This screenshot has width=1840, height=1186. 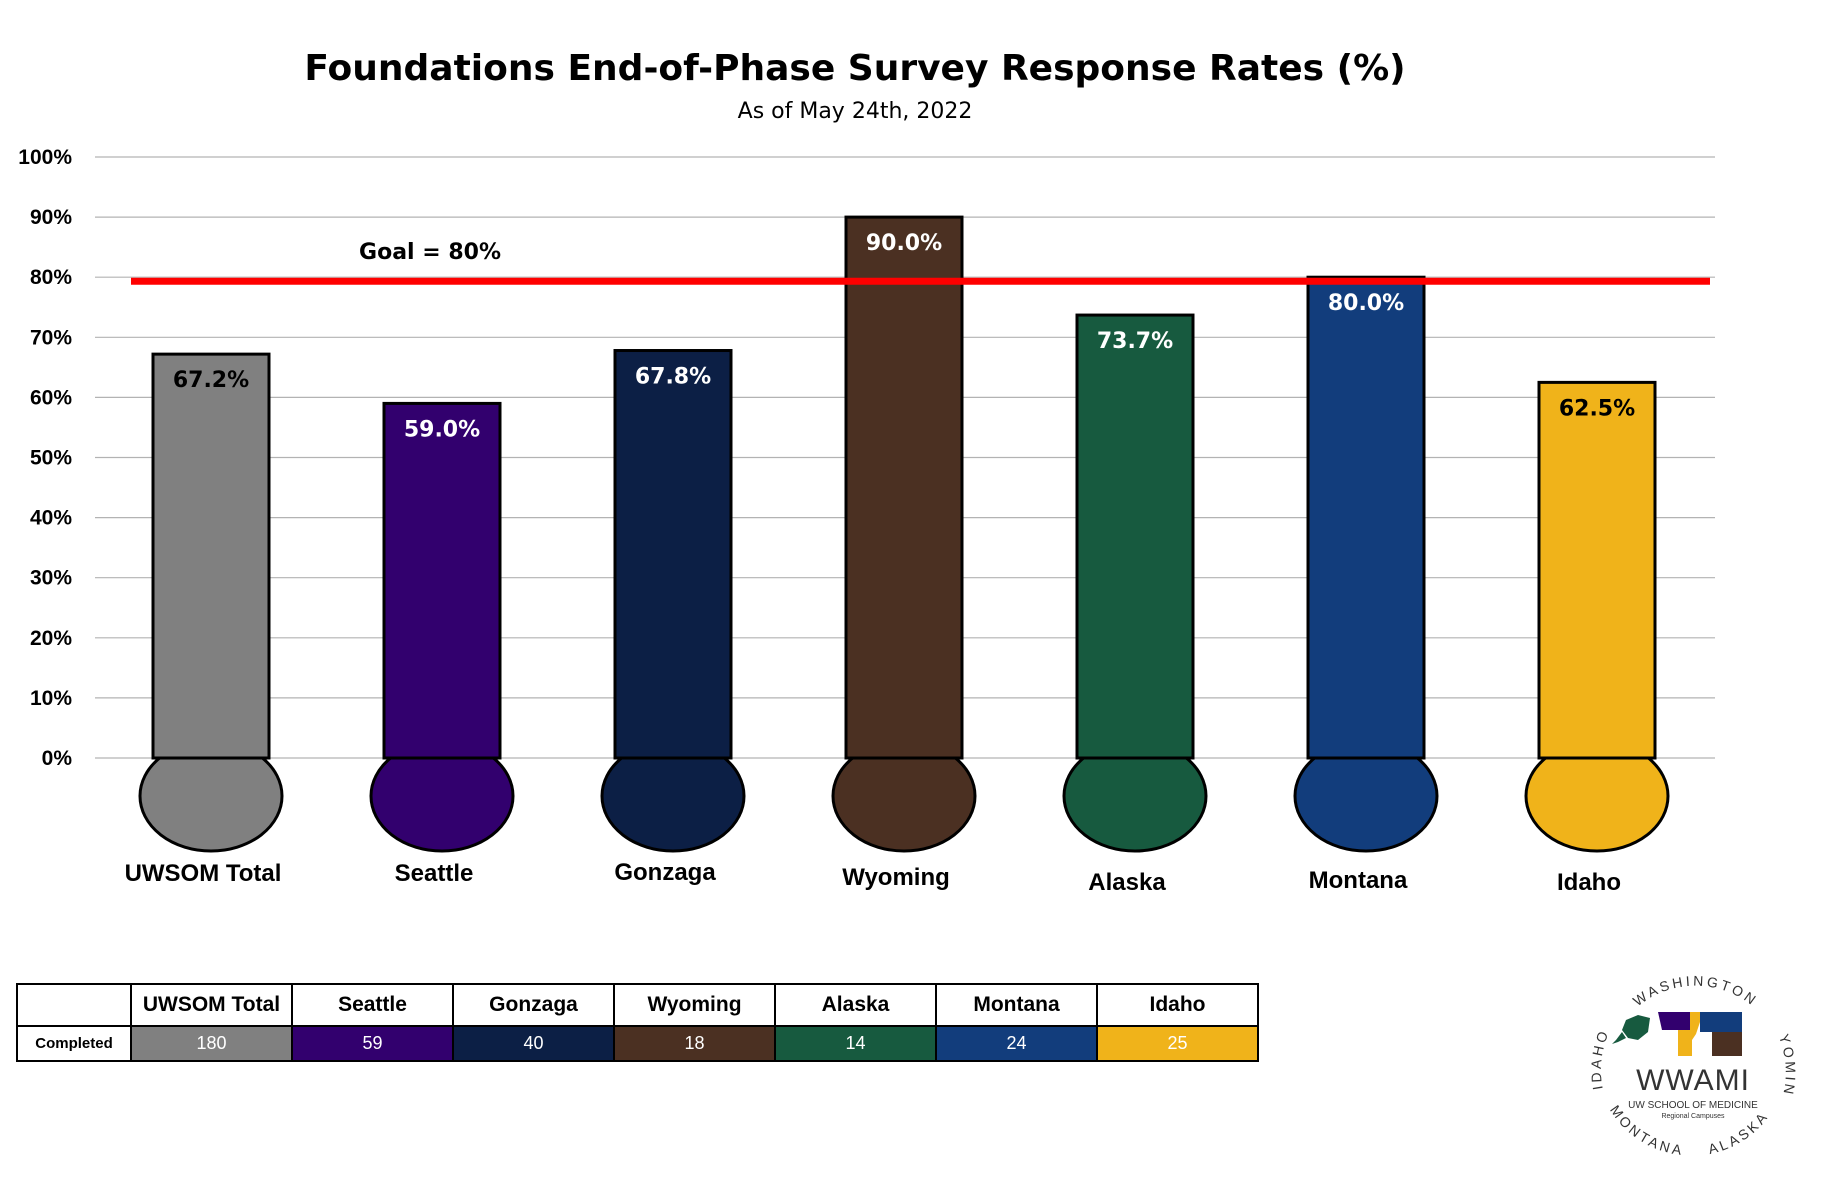 What do you see at coordinates (372, 1005) in the screenshot?
I see `table-header: Seattle` at bounding box center [372, 1005].